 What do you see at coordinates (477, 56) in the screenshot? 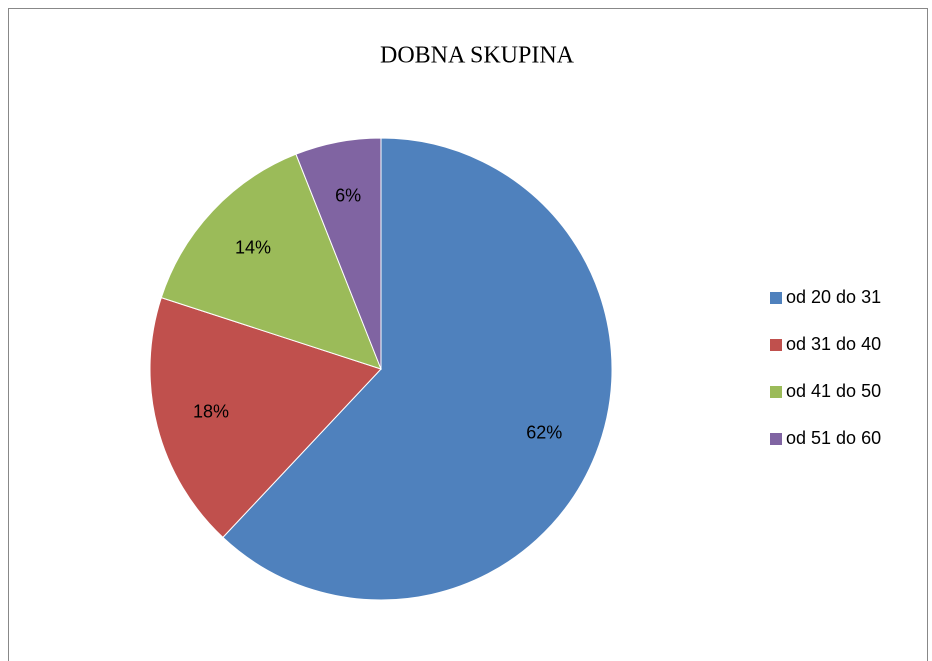
I see `chart-title: DOBNA SKUPINA` at bounding box center [477, 56].